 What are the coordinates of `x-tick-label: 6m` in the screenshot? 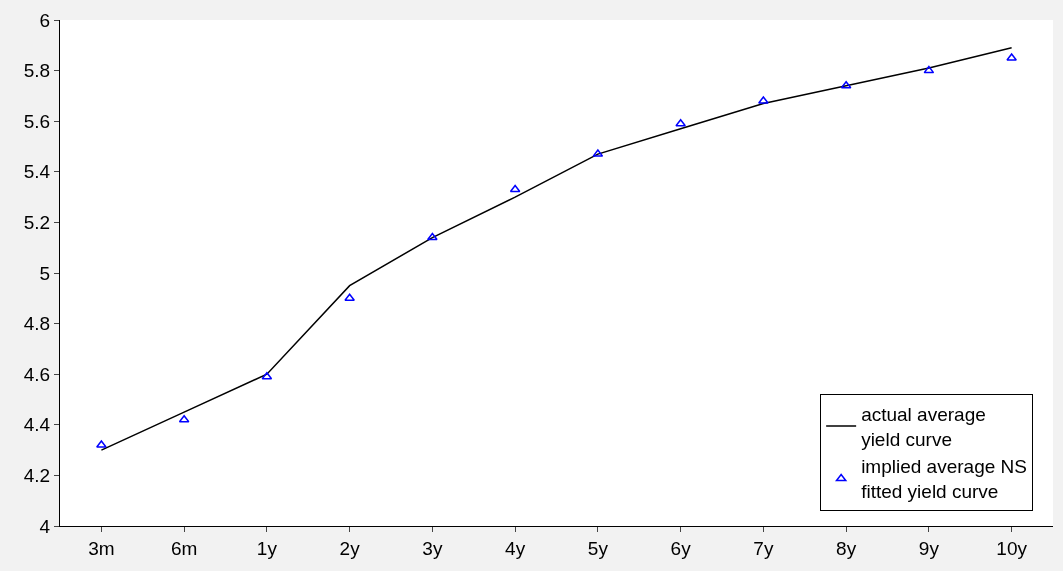 It's located at (184, 548).